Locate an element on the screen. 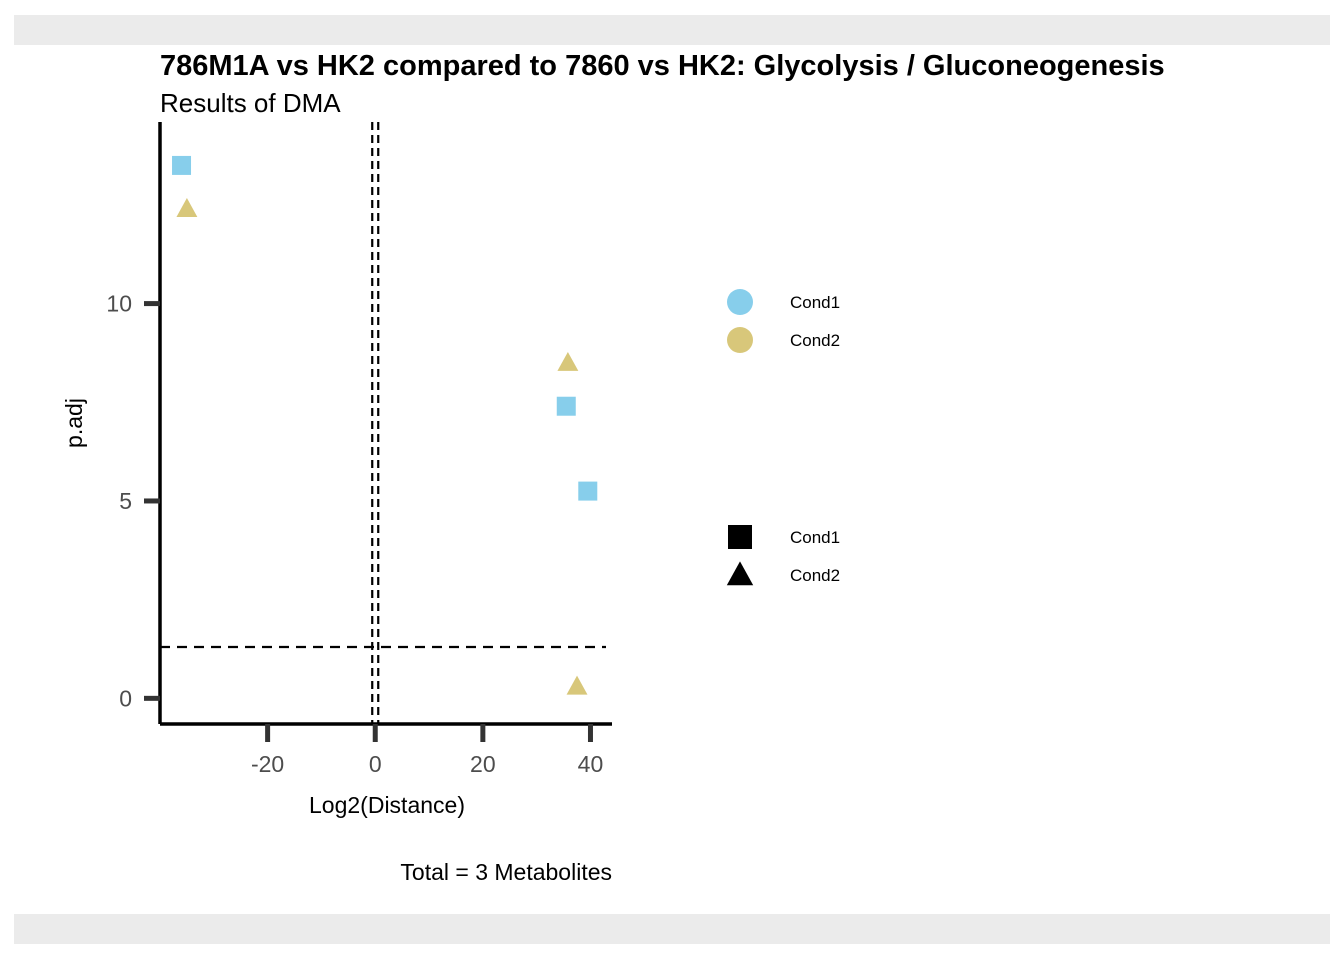 This screenshot has width=1344, height=960. y-tick-label: 5 is located at coordinates (125, 501).